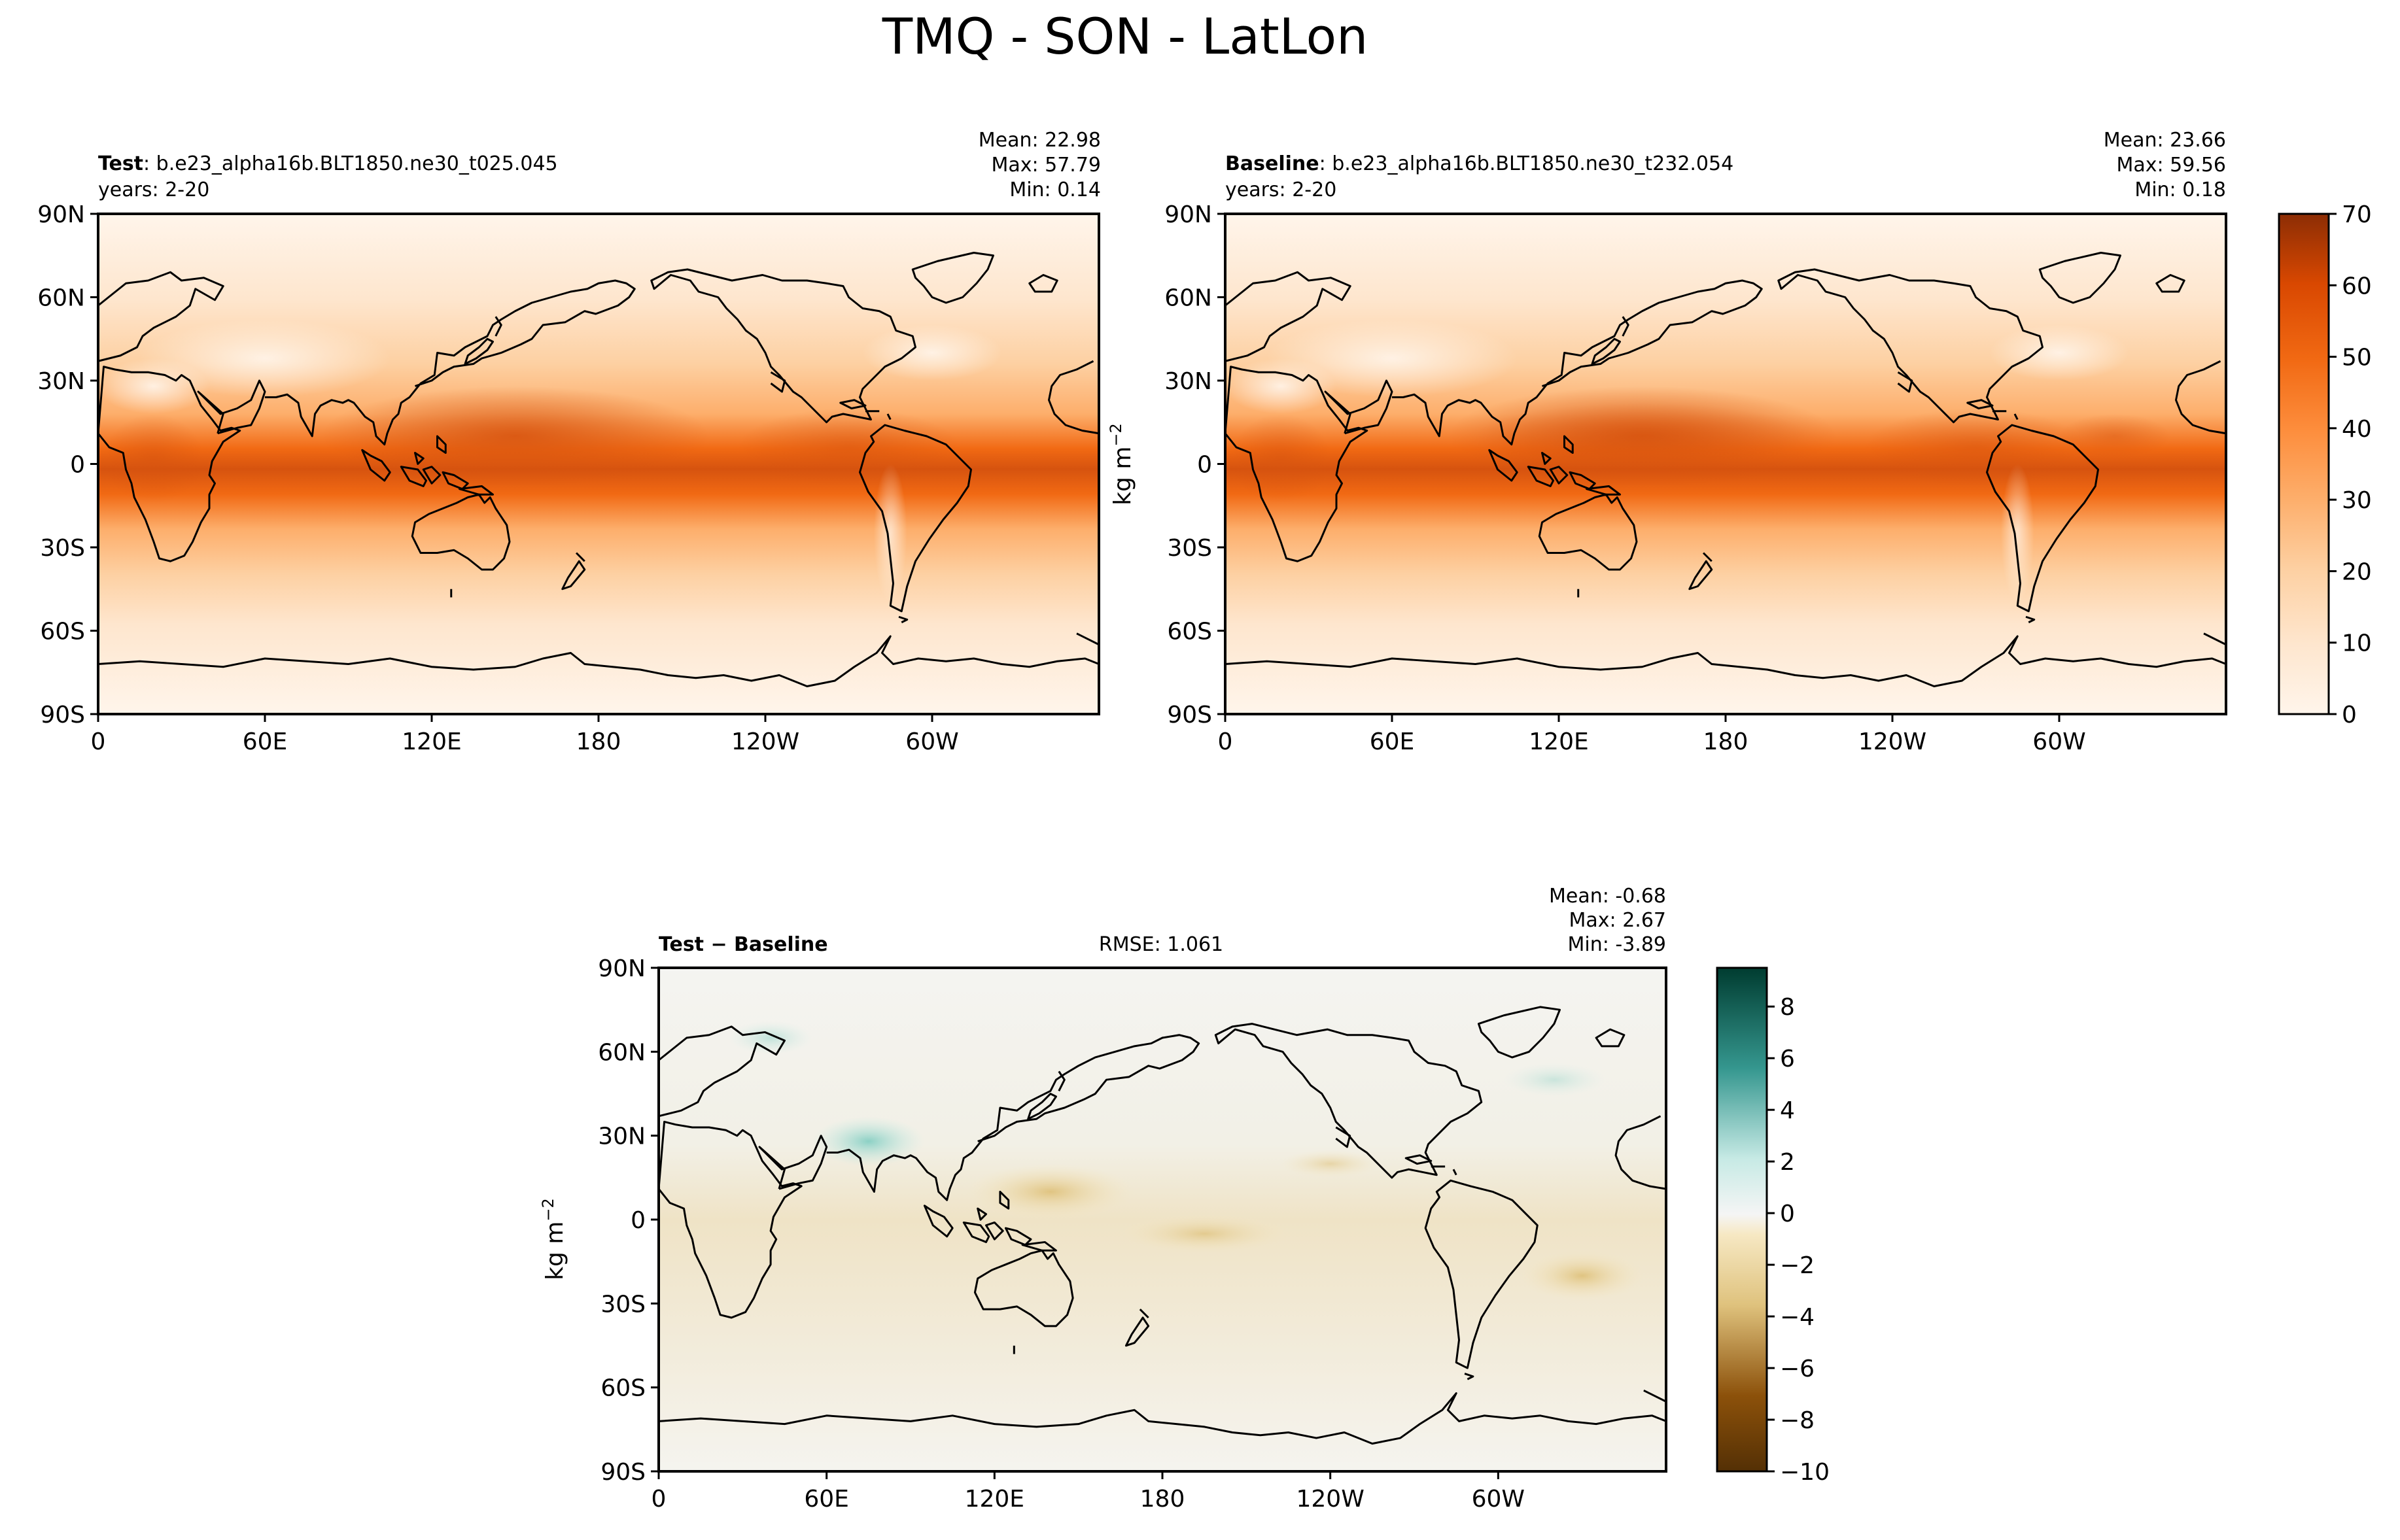  Describe the element at coordinates (1652, 734) in the screenshot. I see `baseline-lon-axis: 0 60E 120E 180 120W 60W` at that location.